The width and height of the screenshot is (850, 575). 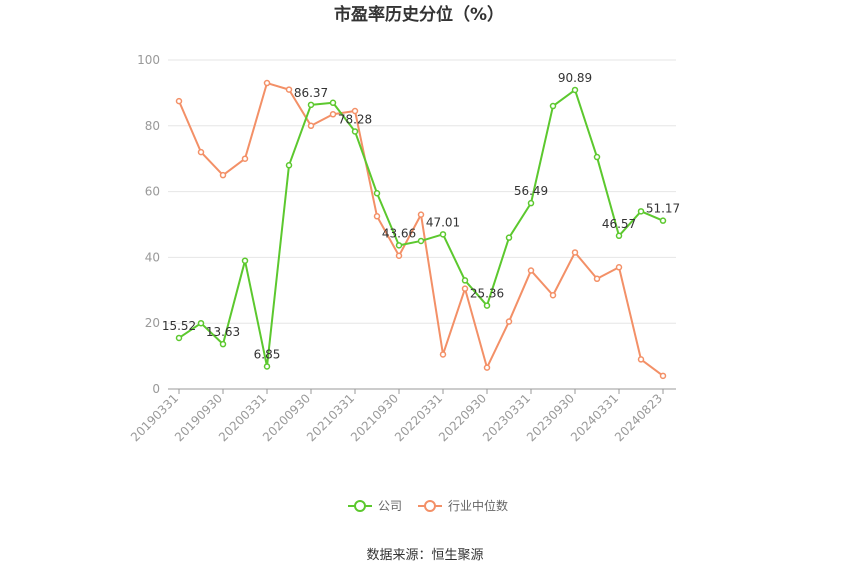 What do you see at coordinates (267, 354) in the screenshot?
I see `data-label: 6.85` at bounding box center [267, 354].